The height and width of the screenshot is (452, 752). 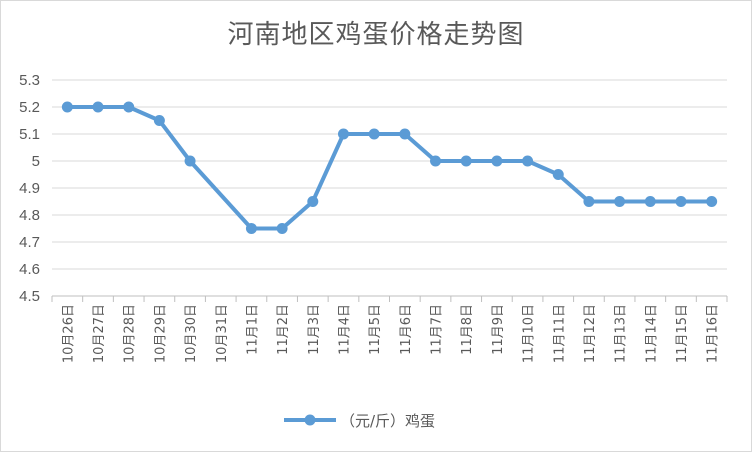 I want to click on x-tick-label: 11月13日, so click(x=621, y=333).